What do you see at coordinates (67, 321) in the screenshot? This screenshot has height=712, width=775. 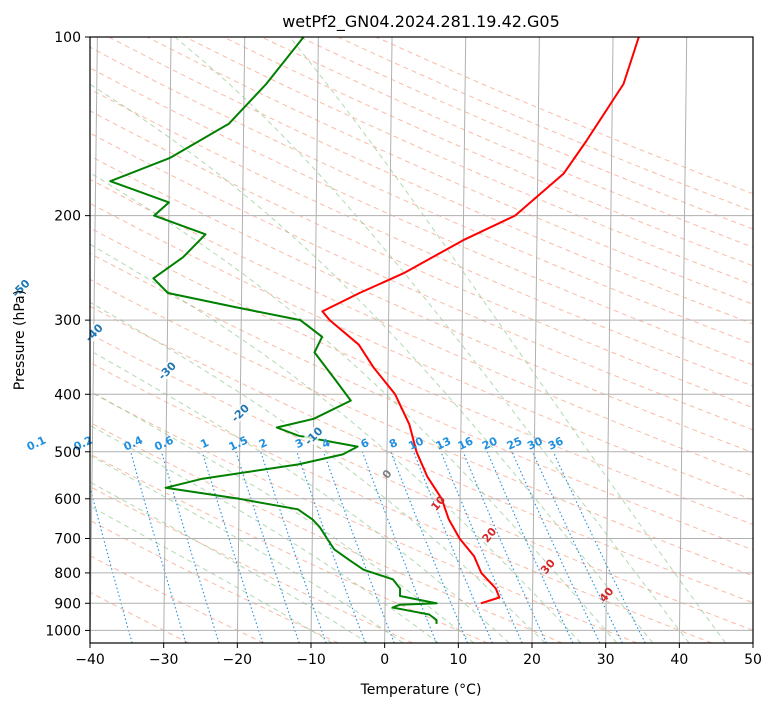 I see `y-tick-label: 300` at bounding box center [67, 321].